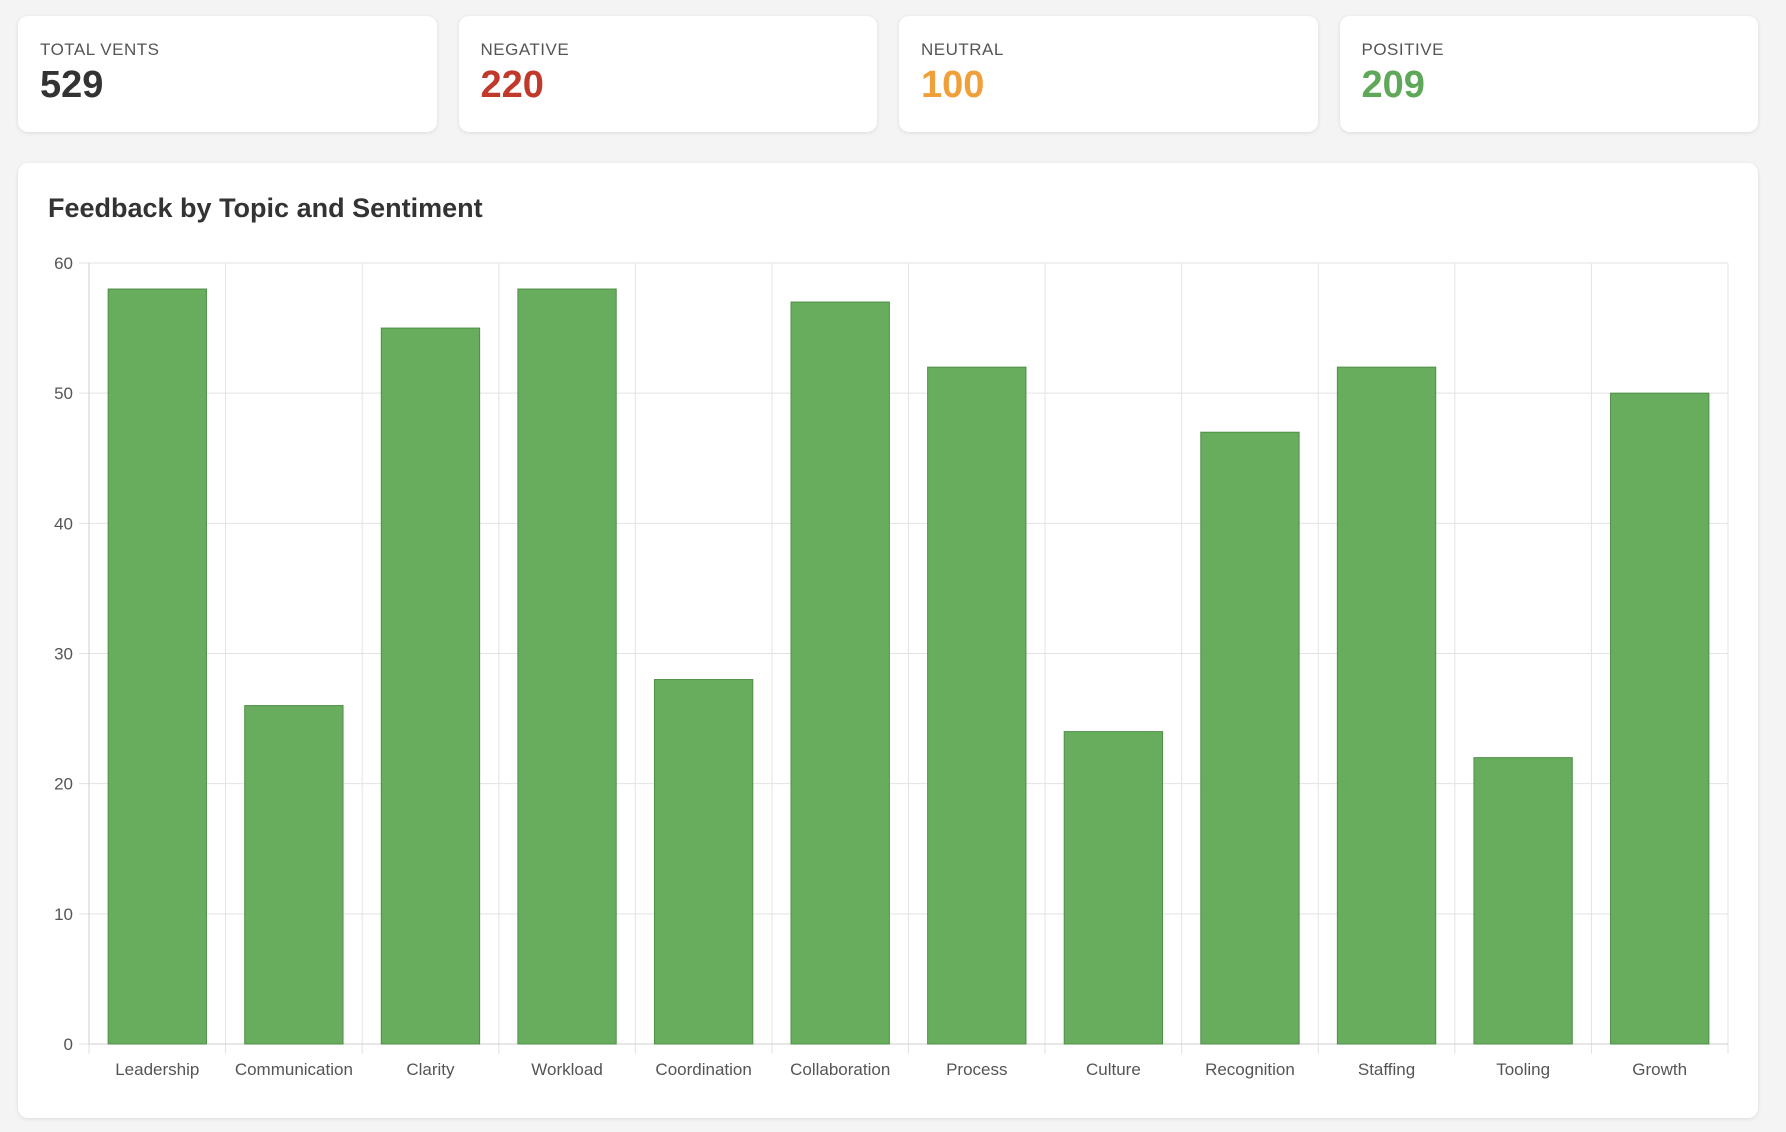 This screenshot has height=1132, width=1786. Describe the element at coordinates (840, 673) in the screenshot. I see `bar-collaboration` at that location.